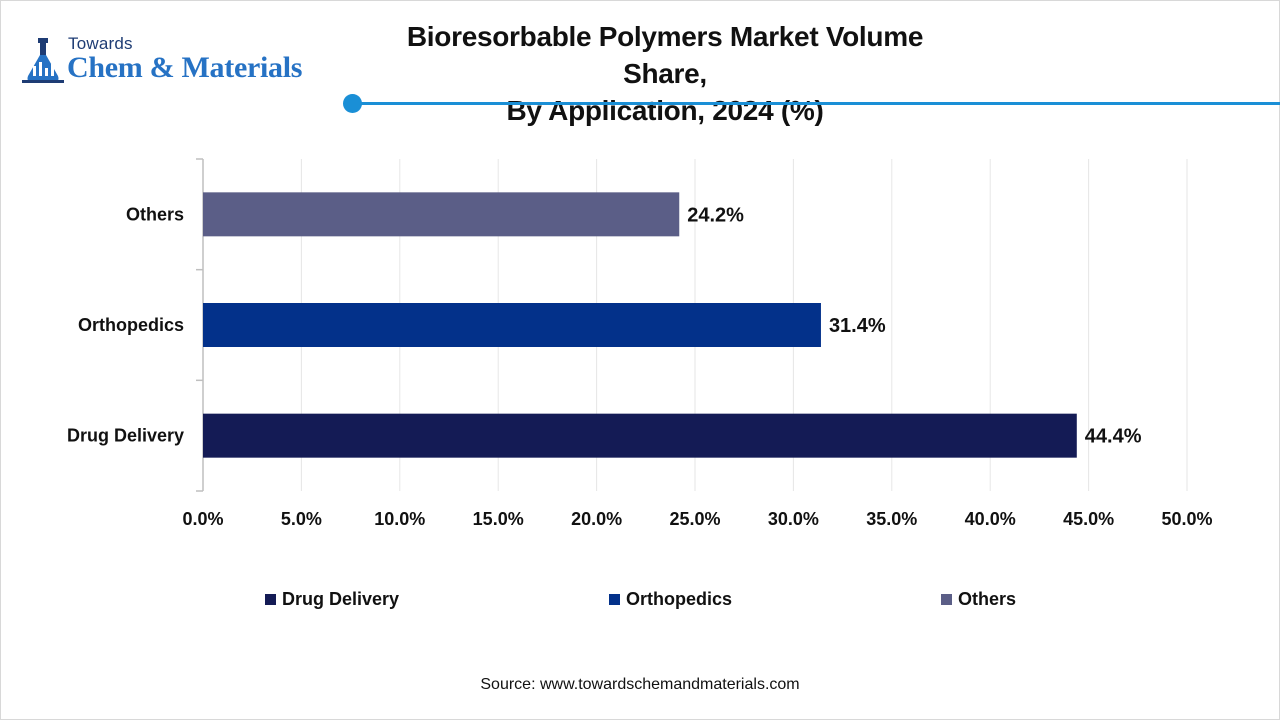  What do you see at coordinates (596, 519) in the screenshot?
I see `x-tick-label: 20.0%` at bounding box center [596, 519].